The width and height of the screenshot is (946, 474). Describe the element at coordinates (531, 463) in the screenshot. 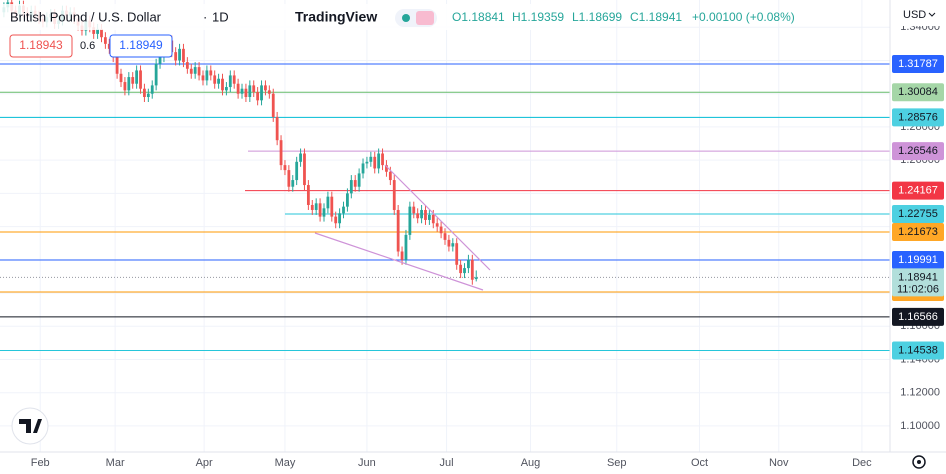

I see `x-tick-label: Aug` at that location.